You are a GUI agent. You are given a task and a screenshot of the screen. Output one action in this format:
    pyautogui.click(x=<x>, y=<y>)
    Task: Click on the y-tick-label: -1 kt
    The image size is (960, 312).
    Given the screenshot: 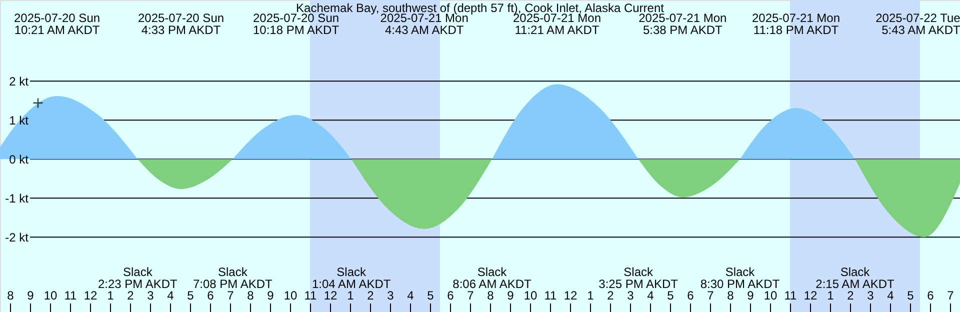 What is the action you would take?
    pyautogui.click(x=17, y=199)
    